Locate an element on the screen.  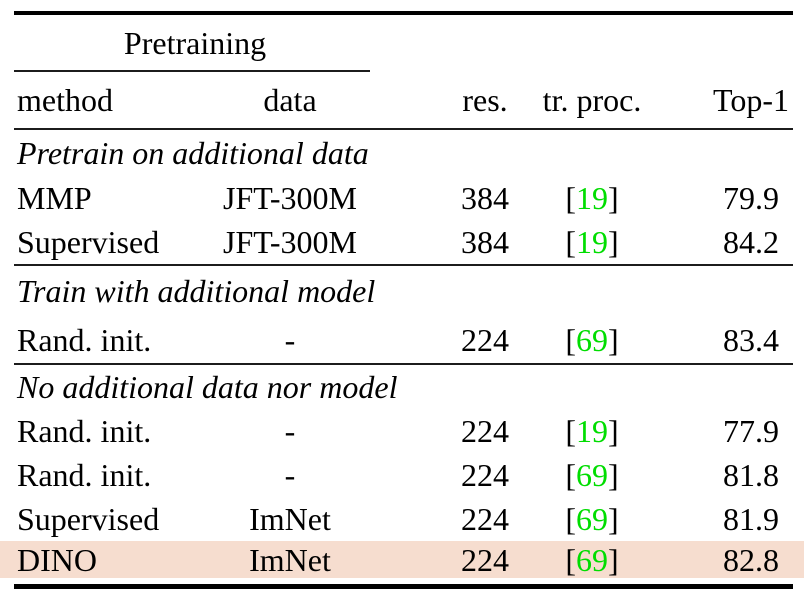
column-header-row: method data res. tr. proc. Top-1 is located at coordinates (403, 101).